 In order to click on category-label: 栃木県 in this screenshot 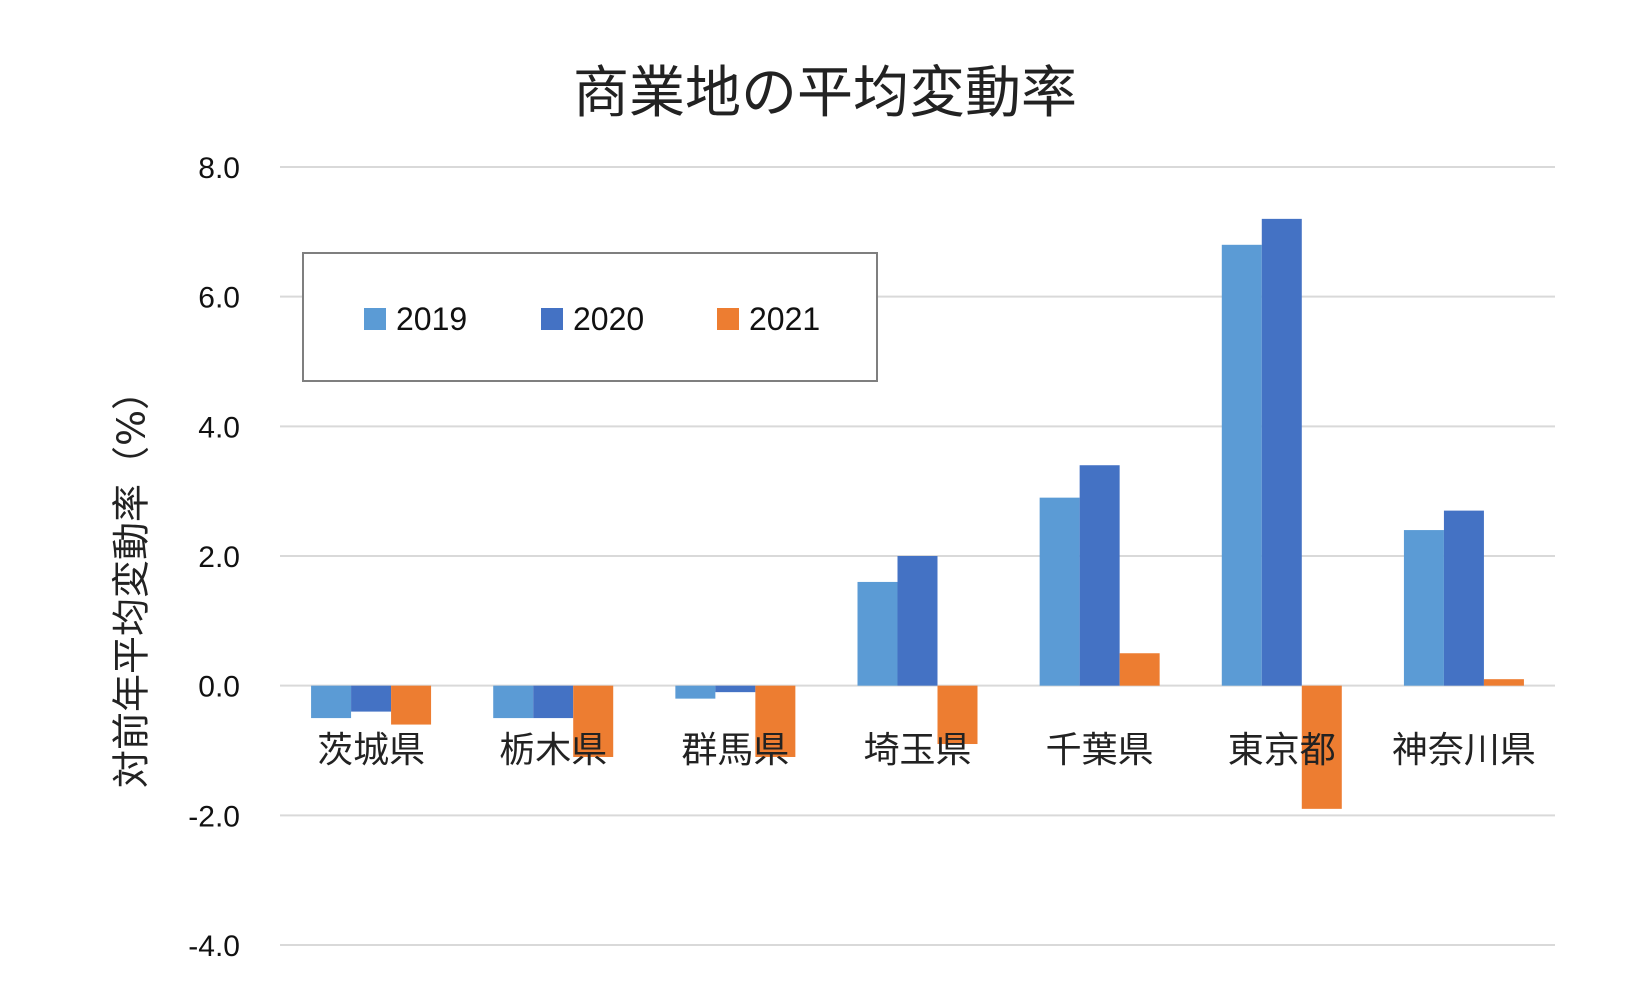, I will do `click(553, 750)`.